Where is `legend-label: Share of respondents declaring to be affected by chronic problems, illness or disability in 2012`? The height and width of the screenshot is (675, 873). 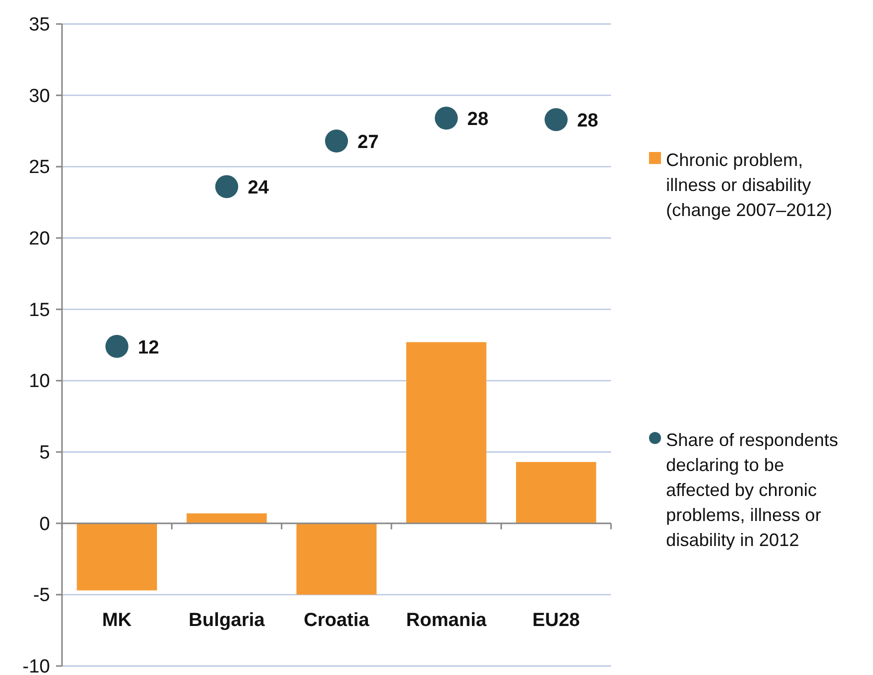 legend-label: Share of respondents declaring to be affected by chronic problems, illness or disability in 2012 is located at coordinates (752, 490).